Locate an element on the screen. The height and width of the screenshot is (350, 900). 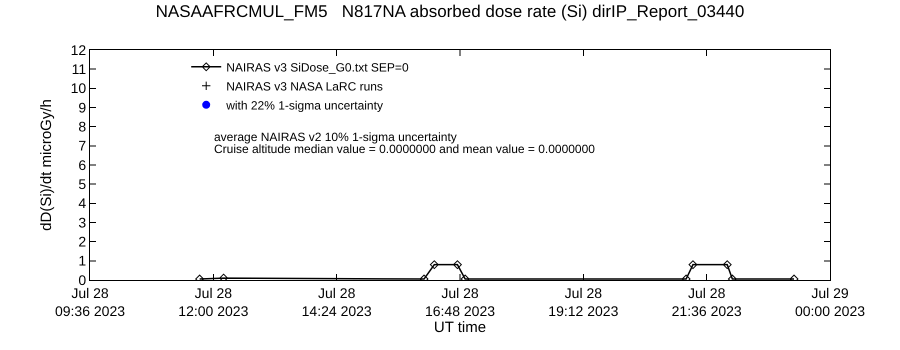
legend-label: with 22% 1-sigma uncertainty is located at coordinates (304, 105).